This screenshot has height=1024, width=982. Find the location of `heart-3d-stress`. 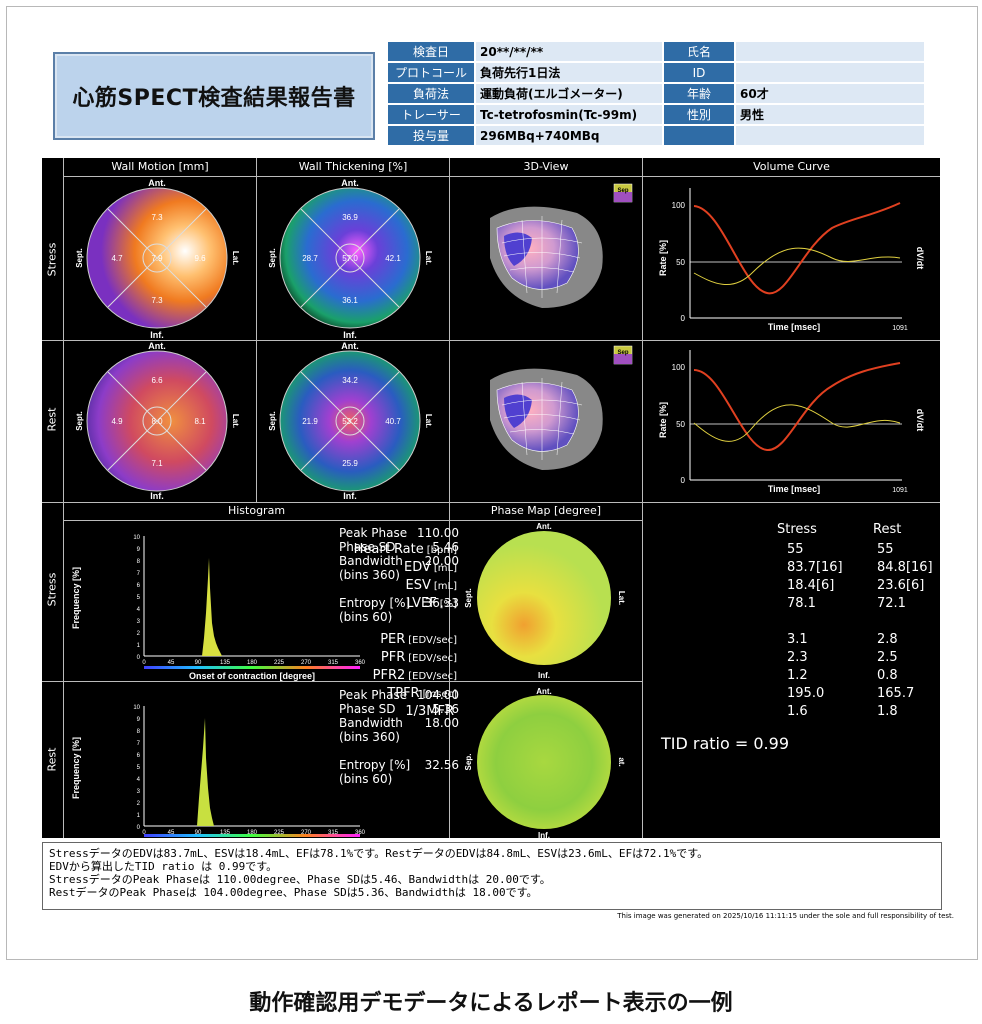

heart-3d-stress is located at coordinates (561, 245).